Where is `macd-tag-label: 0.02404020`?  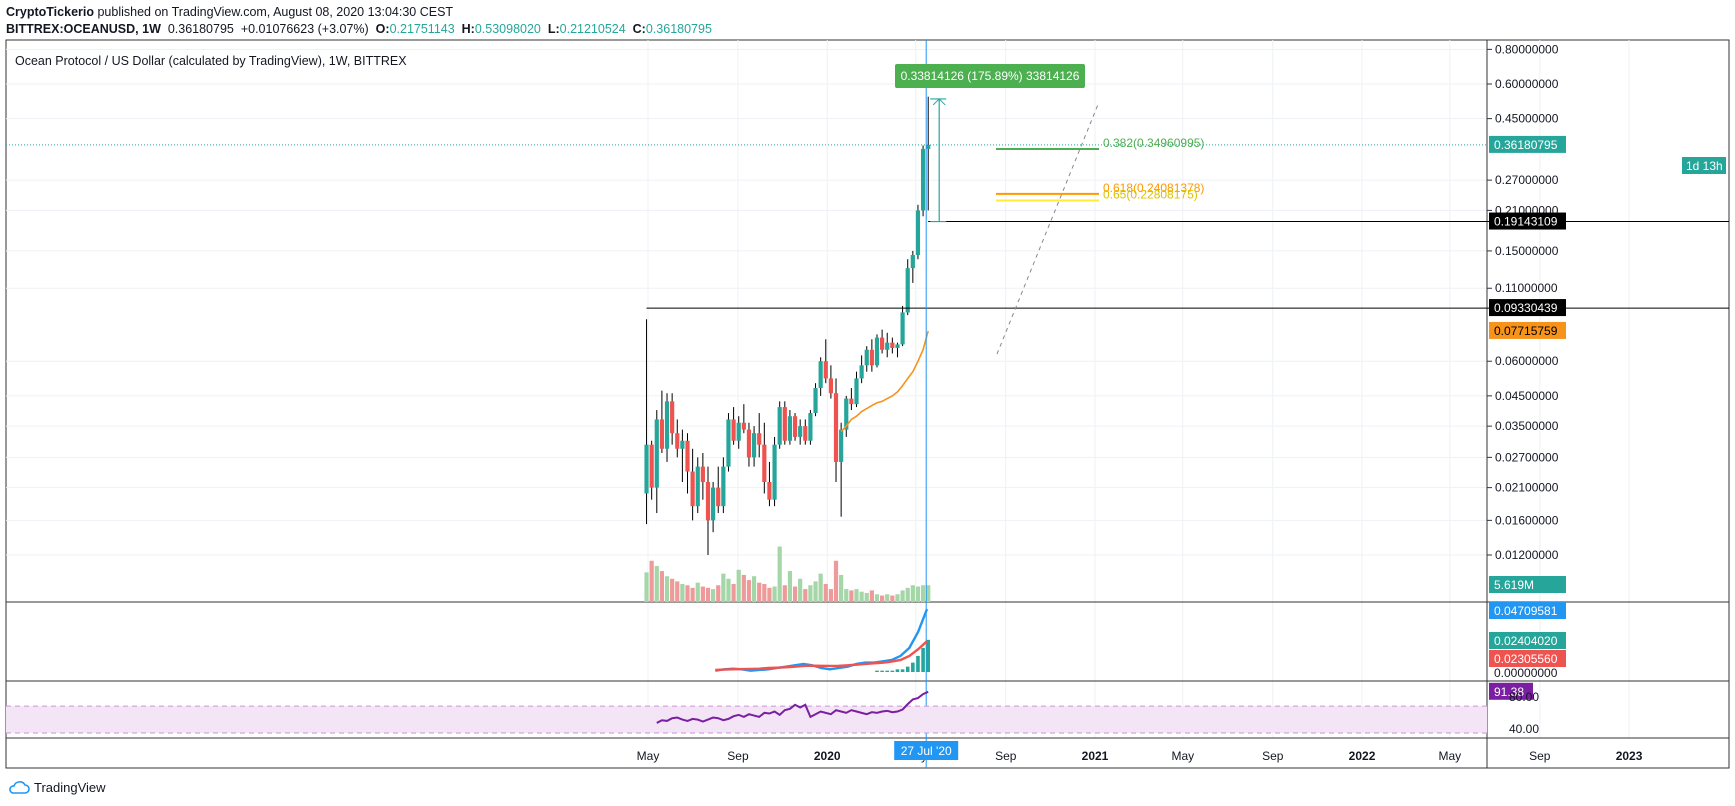 macd-tag-label: 0.02404020 is located at coordinates (1526, 641).